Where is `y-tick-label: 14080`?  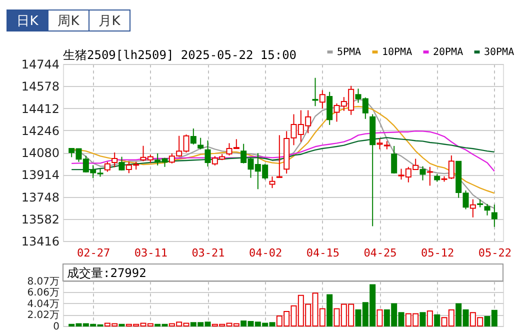
y-tick-label: 14080 is located at coordinates (40, 153).